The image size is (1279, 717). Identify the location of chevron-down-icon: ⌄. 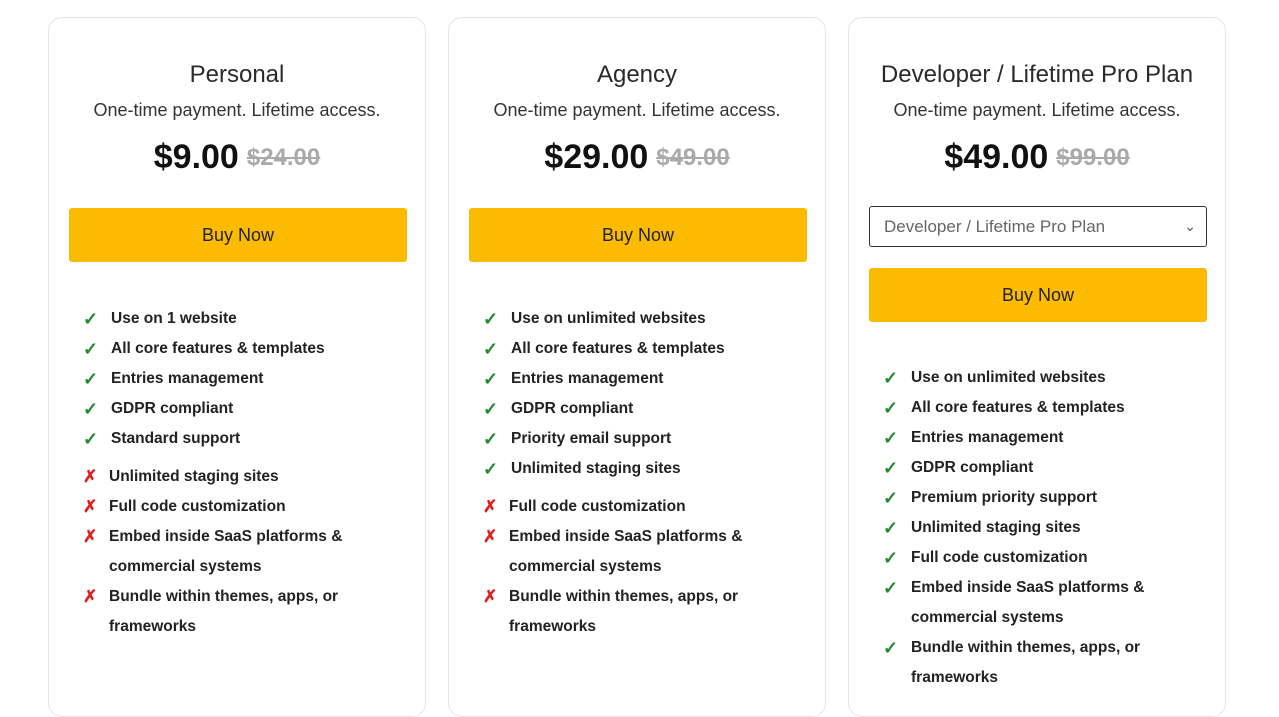
(1190, 226).